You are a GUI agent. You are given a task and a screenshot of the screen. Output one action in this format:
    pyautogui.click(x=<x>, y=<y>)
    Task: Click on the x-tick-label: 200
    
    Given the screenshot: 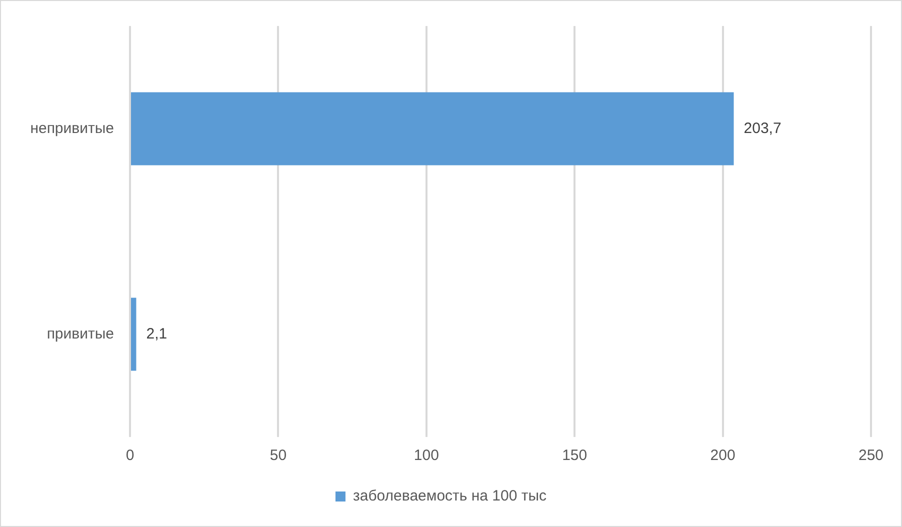 What is the action you would take?
    pyautogui.click(x=723, y=455)
    